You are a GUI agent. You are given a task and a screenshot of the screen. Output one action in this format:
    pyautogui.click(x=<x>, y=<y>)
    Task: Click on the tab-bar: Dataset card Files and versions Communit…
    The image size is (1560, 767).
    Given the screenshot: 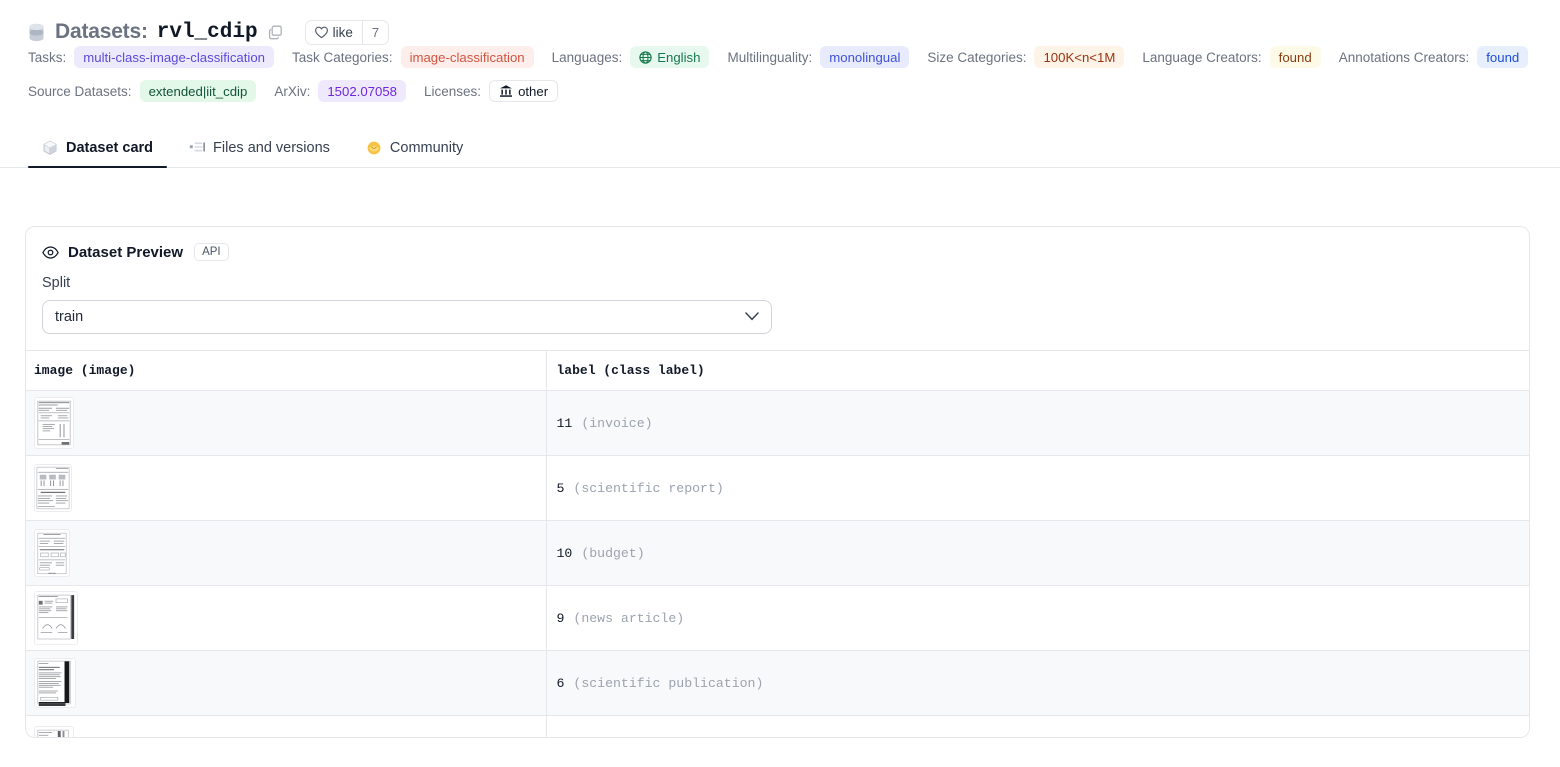 What is the action you would take?
    pyautogui.click(x=780, y=147)
    